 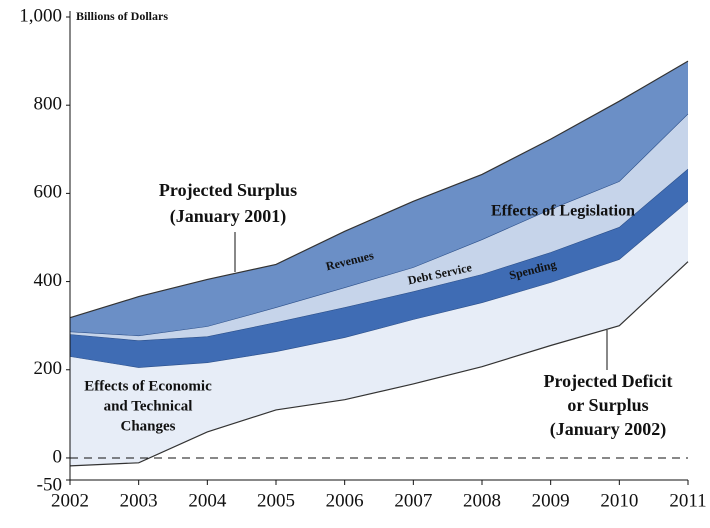 I want to click on x-tick-label: 2011, so click(x=687, y=500).